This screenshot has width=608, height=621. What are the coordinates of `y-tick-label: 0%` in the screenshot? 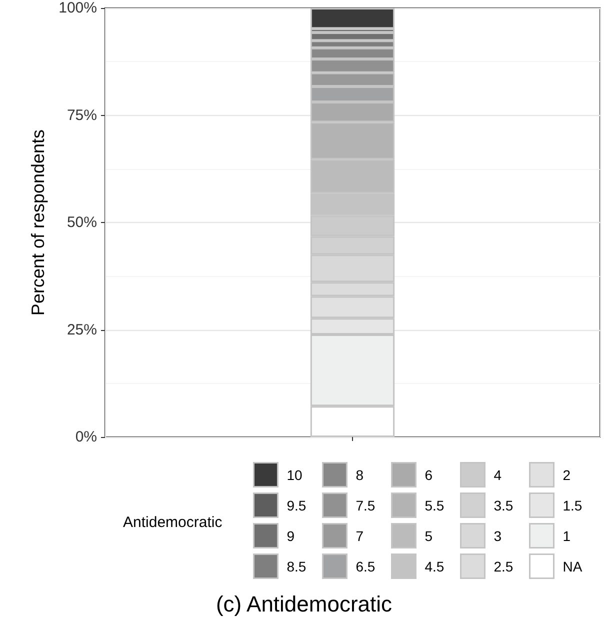 It's located at (86, 437).